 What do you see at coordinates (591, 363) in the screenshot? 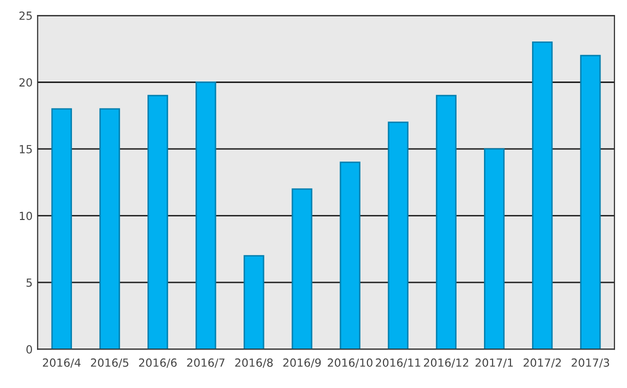
I see `x-tick-label: 2017/3` at bounding box center [591, 363].